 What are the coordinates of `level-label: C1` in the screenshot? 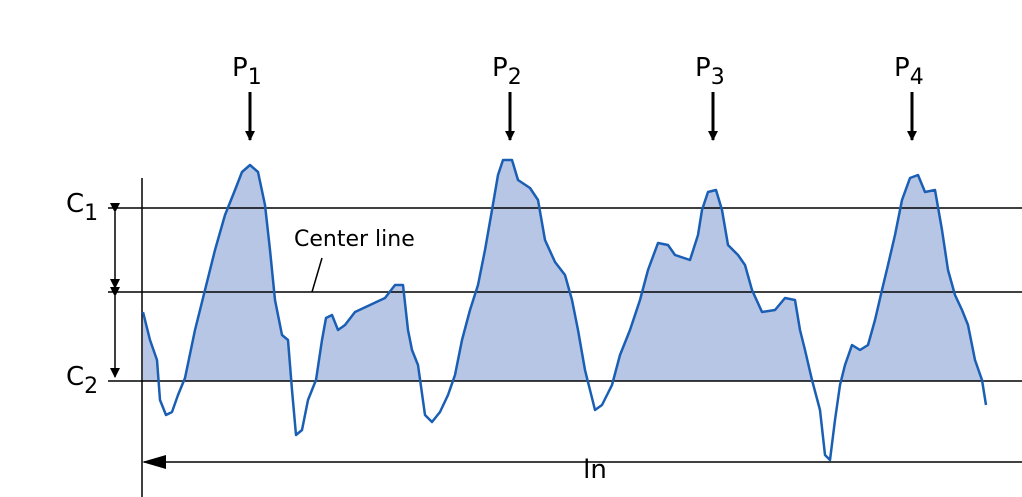 It's located at (82, 207).